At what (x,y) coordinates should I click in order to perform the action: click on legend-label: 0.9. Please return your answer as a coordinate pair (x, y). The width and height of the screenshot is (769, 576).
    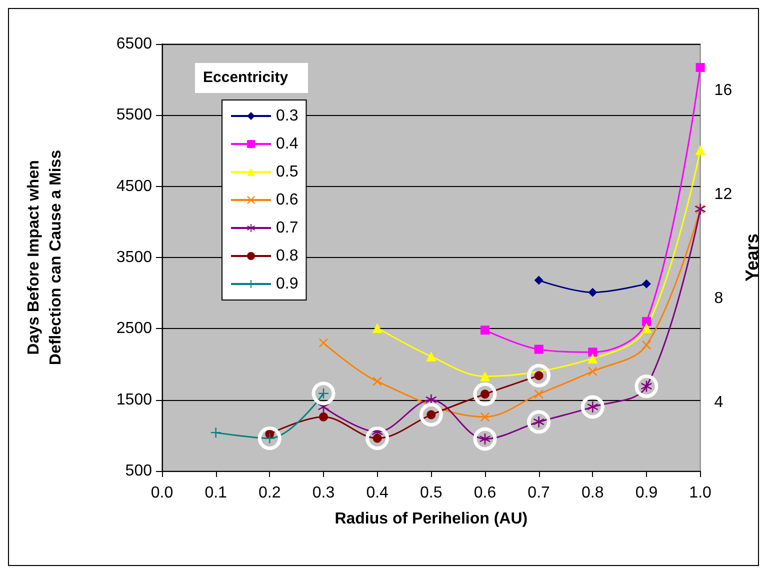
    Looking at the image, I should click on (287, 284).